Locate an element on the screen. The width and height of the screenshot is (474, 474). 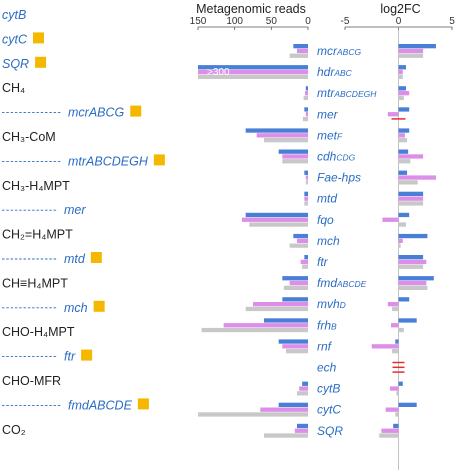
gene-label: mtrABCDEGH is located at coordinates (347, 93).